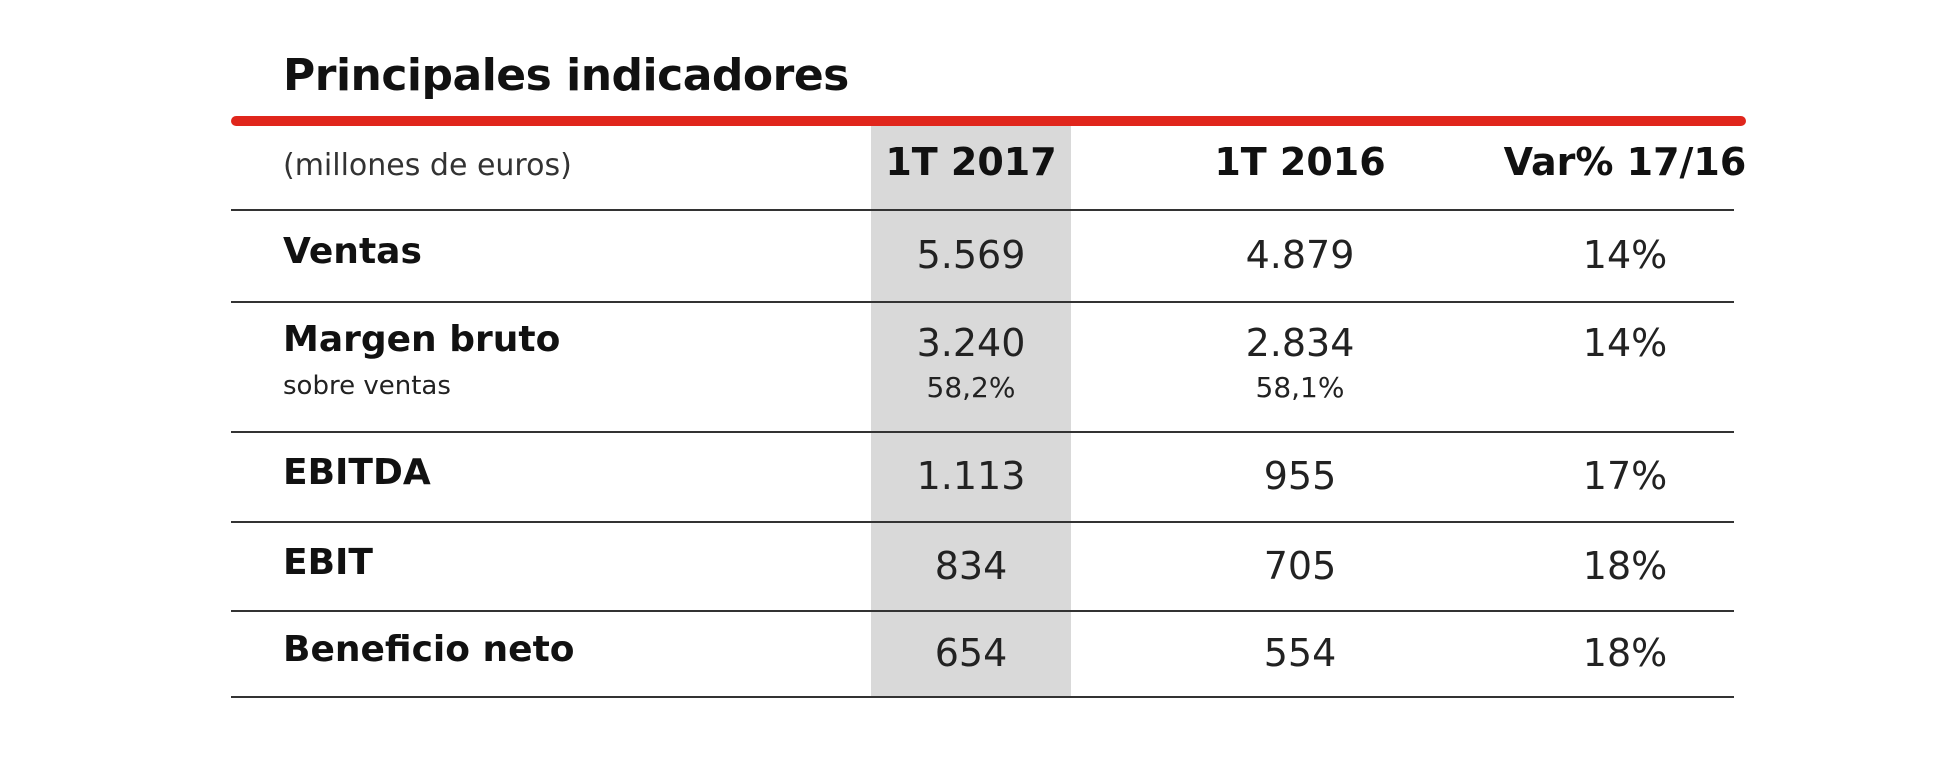  I want to click on cell-value: 1.113, so click(971, 476).